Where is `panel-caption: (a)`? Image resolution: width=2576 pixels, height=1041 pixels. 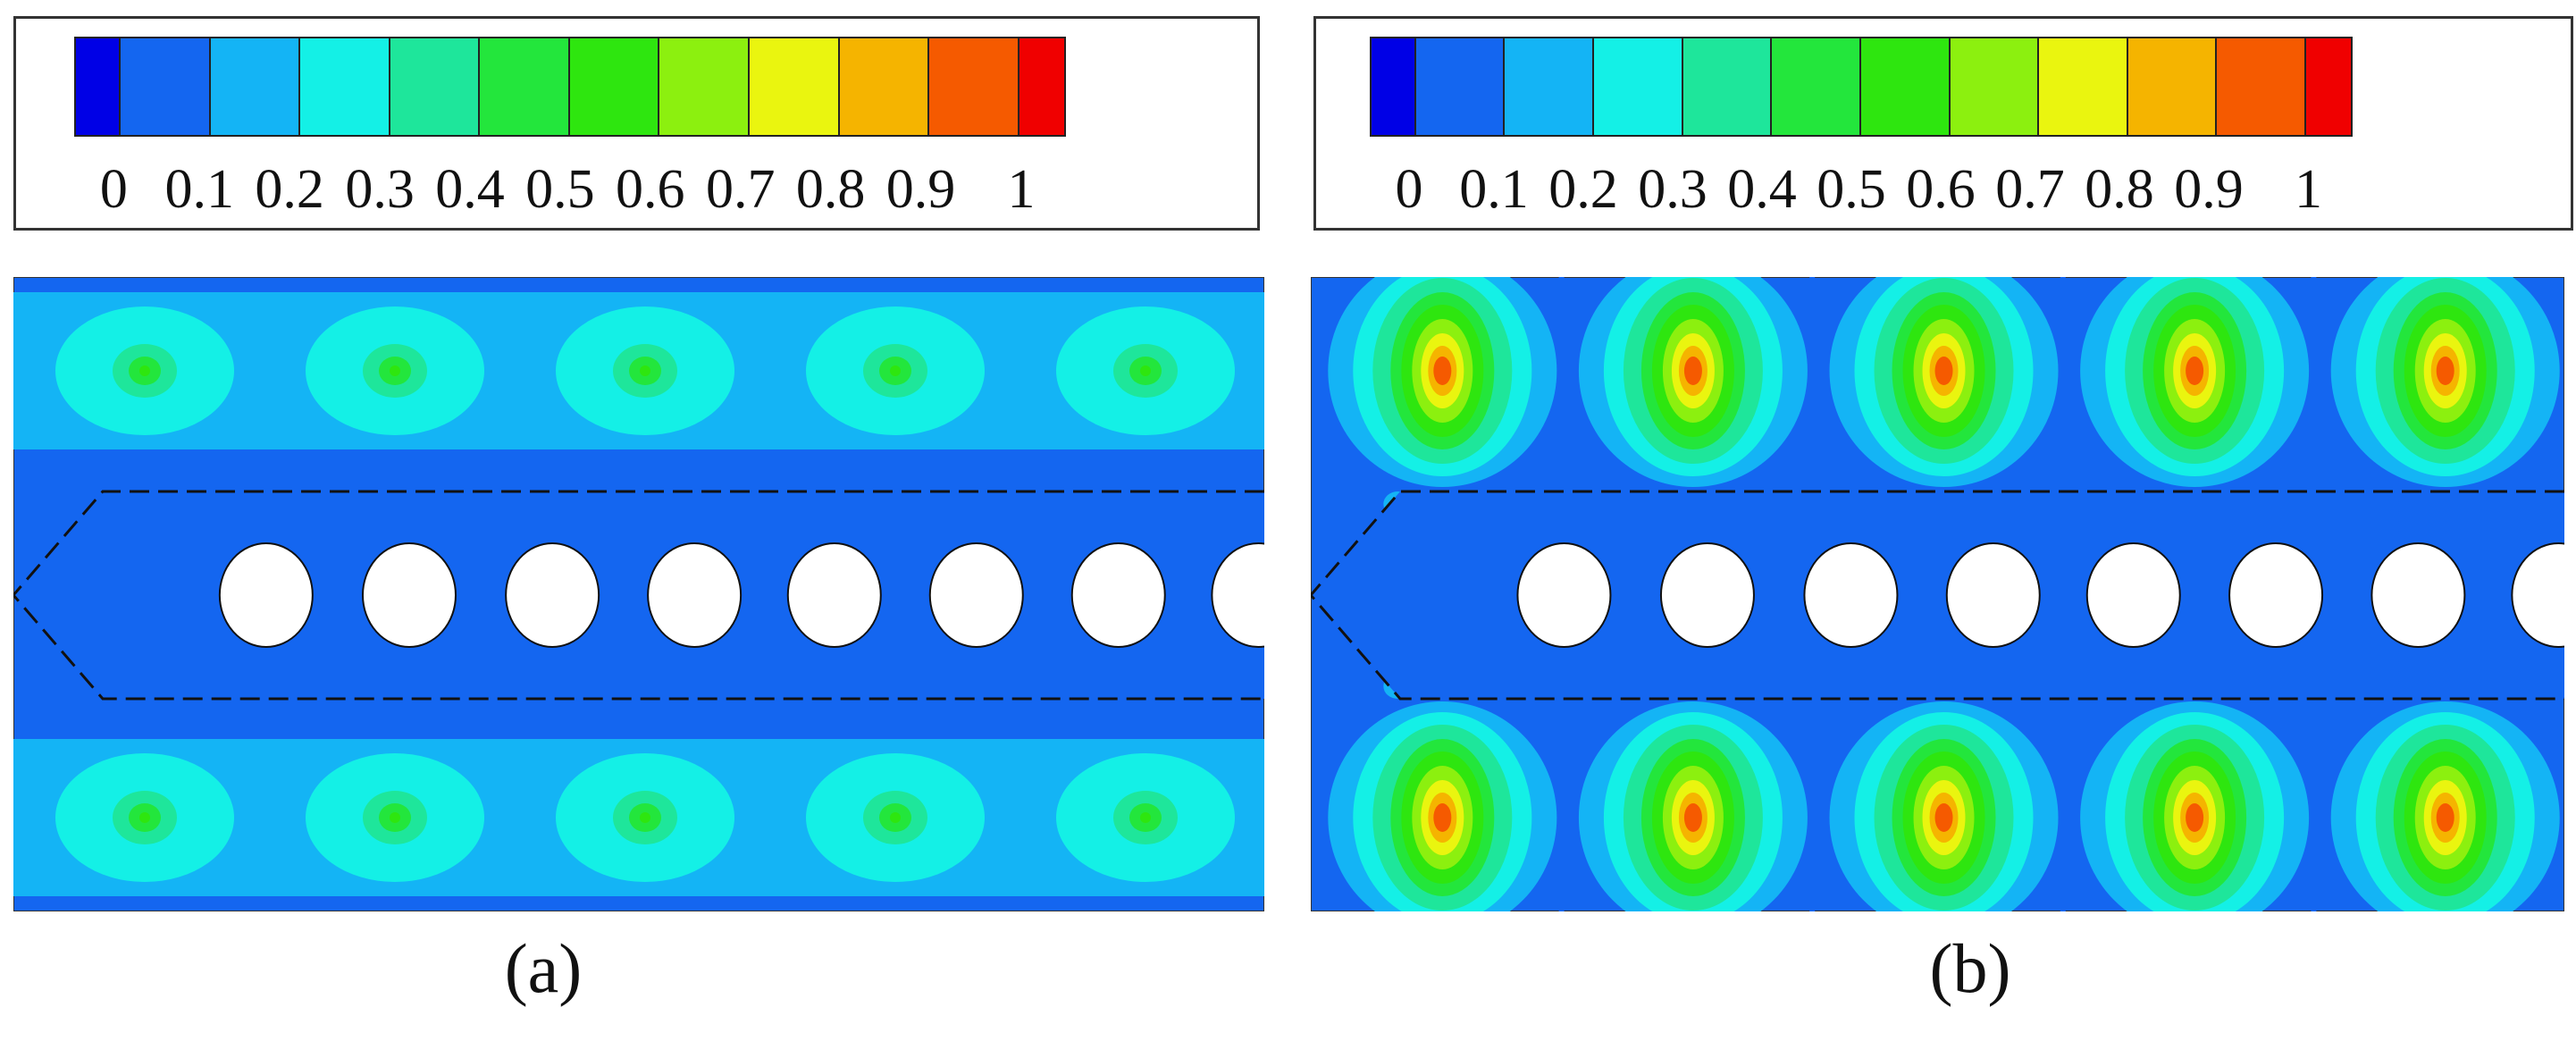
panel-caption: (a) is located at coordinates (543, 968).